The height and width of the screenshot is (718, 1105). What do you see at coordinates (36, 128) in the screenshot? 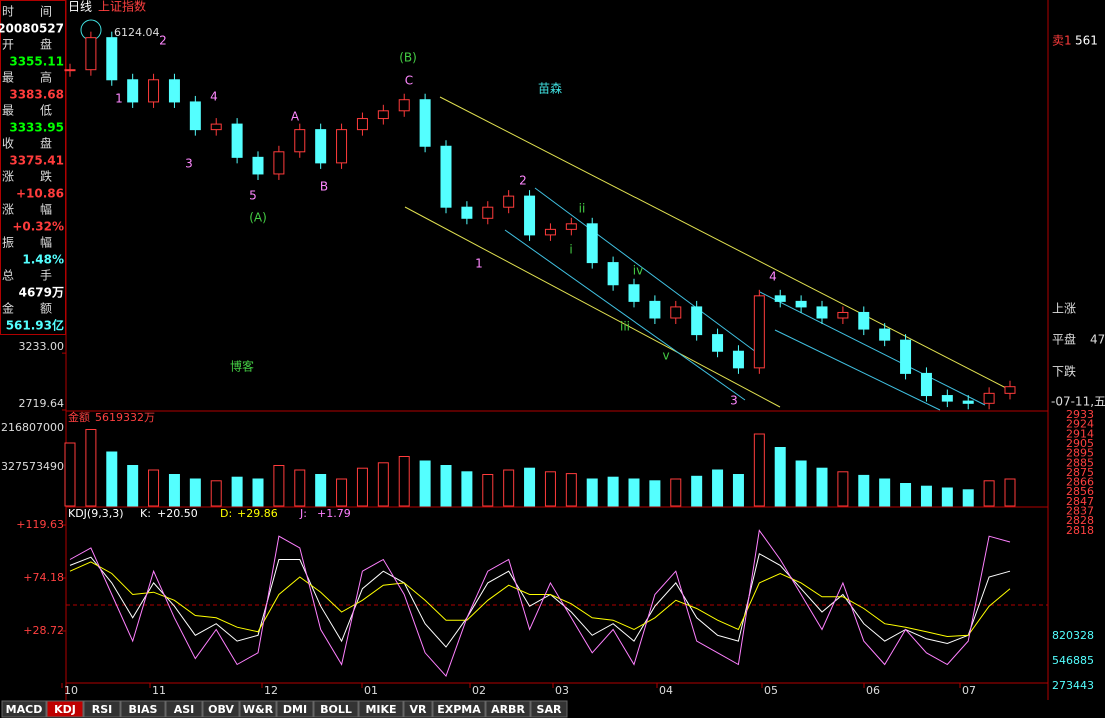
I see `info-value: 3333.95` at bounding box center [36, 128].